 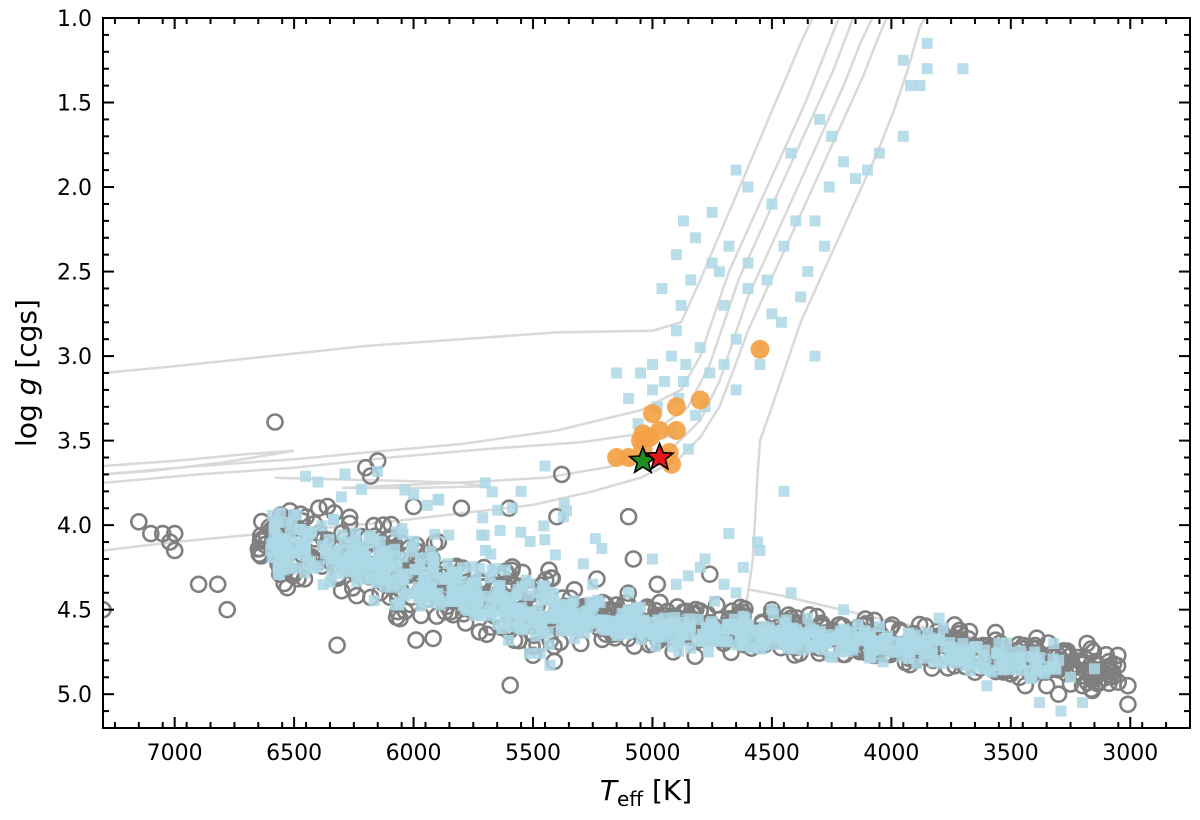 What do you see at coordinates (676, 430) in the screenshot?
I see `orange-circle-point` at bounding box center [676, 430].